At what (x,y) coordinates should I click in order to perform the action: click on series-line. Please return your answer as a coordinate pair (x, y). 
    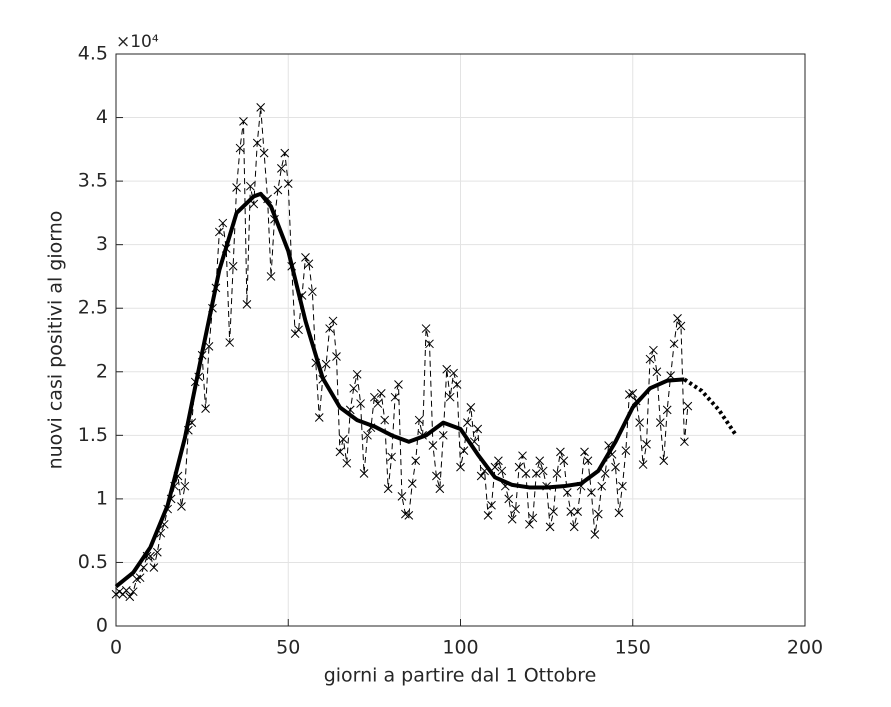
    Looking at the image, I should click on (710, 407).